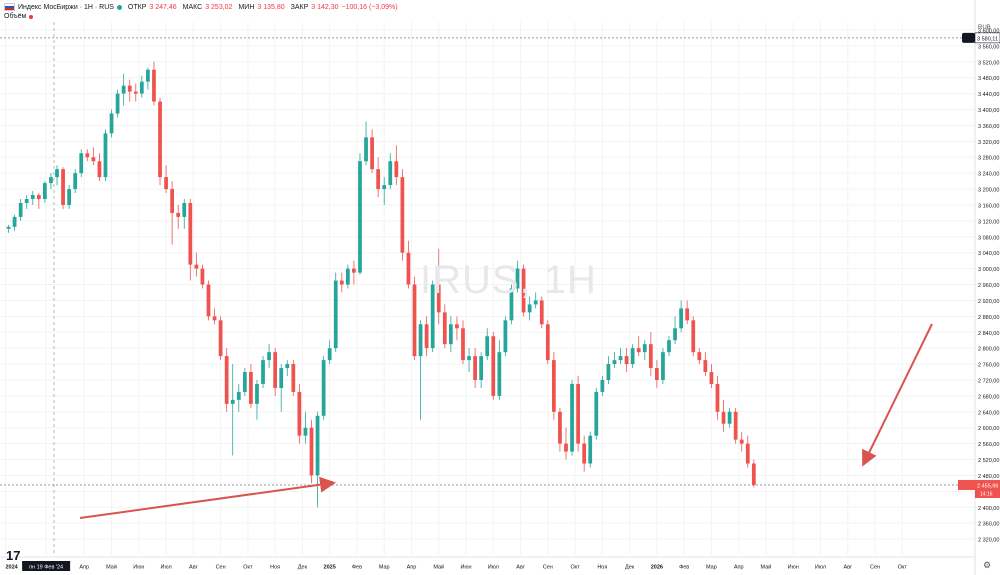 Image resolution: width=1000 pixels, height=575 pixels. What do you see at coordinates (19, 16) in the screenshot?
I see `volume-indicator: Объём` at bounding box center [19, 16].